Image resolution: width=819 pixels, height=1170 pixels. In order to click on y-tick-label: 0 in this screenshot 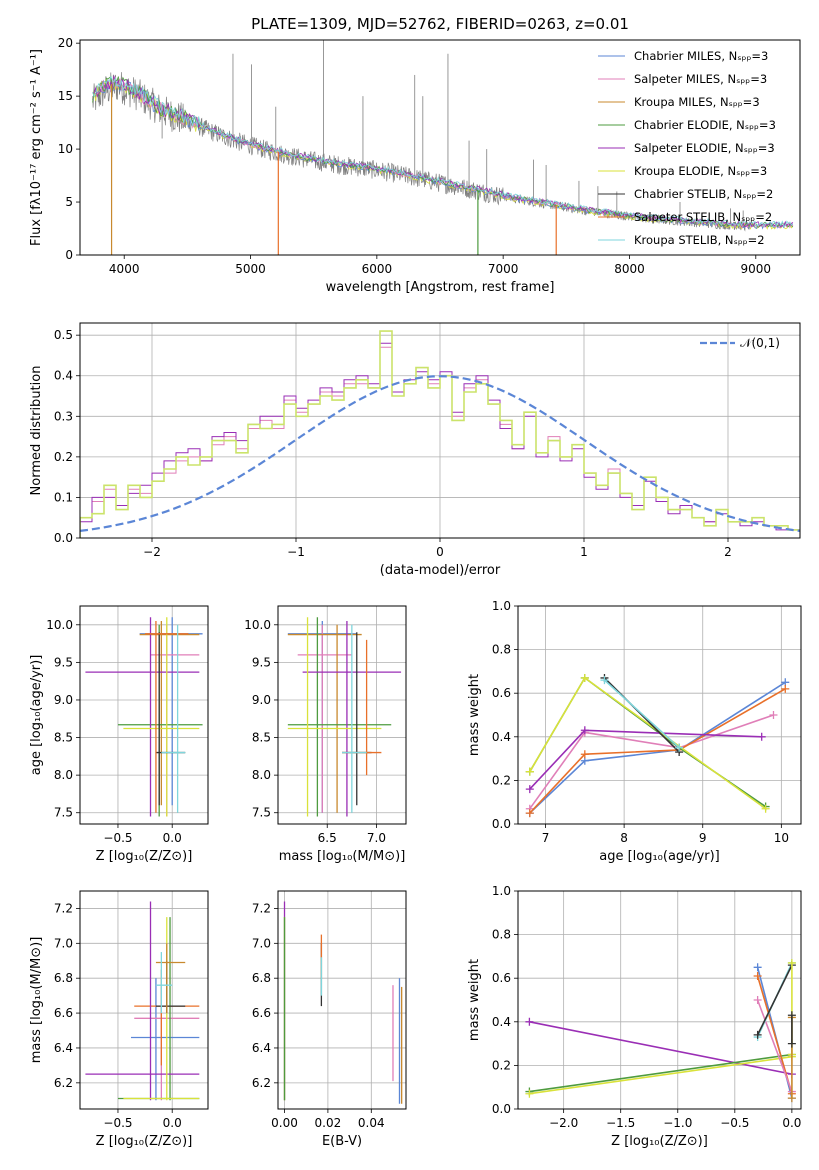, I will do `click(69, 255)`.